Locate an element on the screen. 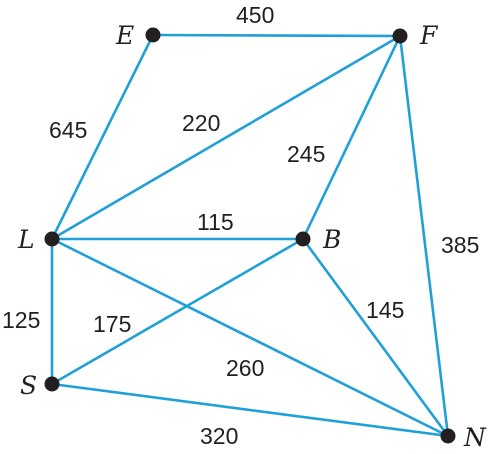  edge-f-n is located at coordinates (424, 236).